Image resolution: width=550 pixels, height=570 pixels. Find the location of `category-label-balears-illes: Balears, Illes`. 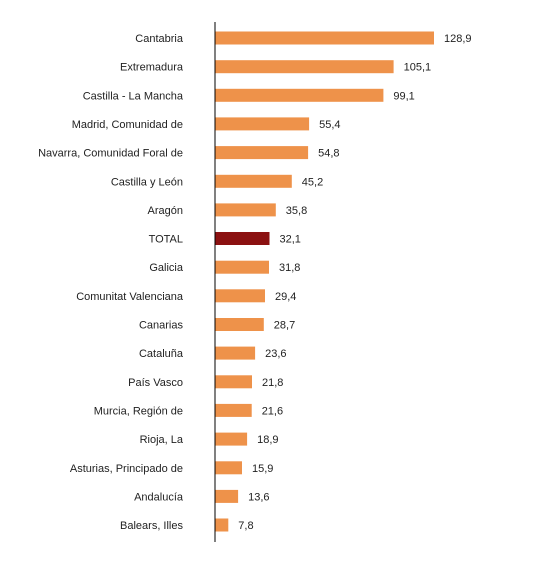

category-label-balears-illes: Balears, Illes is located at coordinates (151, 526).